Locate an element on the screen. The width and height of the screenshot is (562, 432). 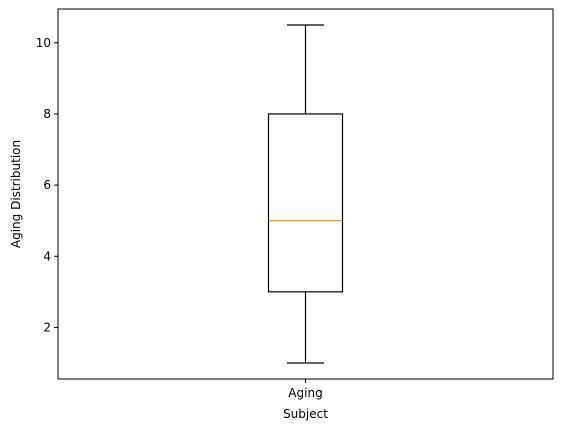
x-tick-label: Aging is located at coordinates (305, 393).